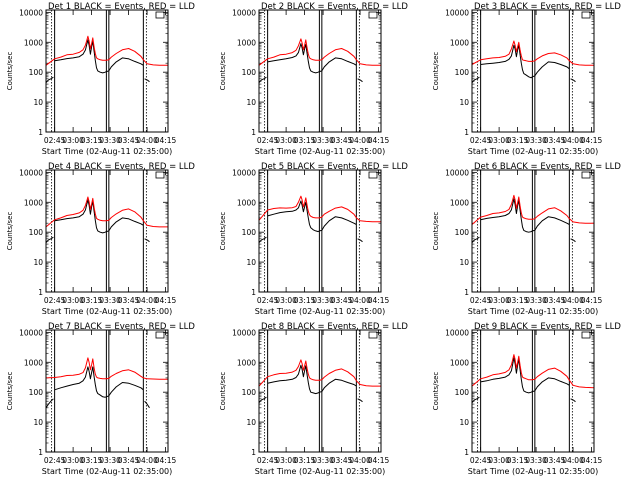  Describe the element at coordinates (121, 327) in the screenshot. I see `panel-title: Det 7 BLACK = Events, RED = LLD` at that location.